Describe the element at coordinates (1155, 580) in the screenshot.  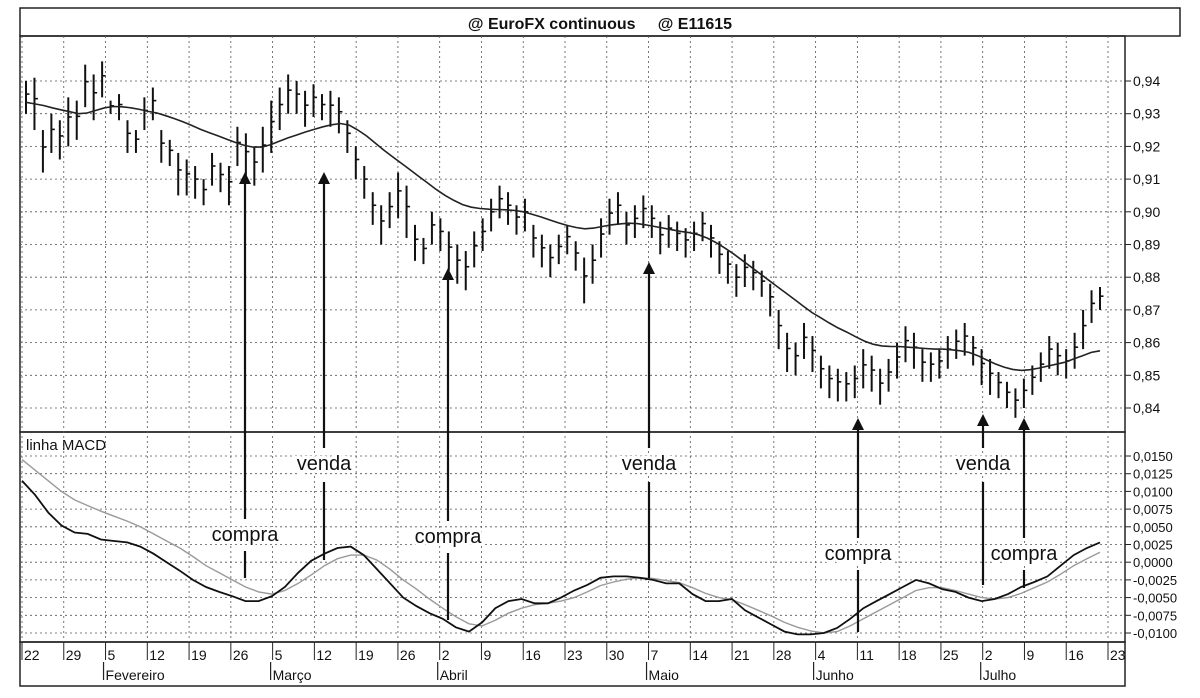
I see `macd-tick-label: -0,0025` at that location.